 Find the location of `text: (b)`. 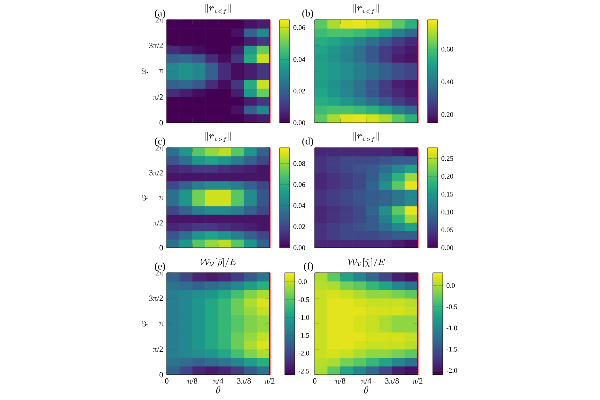

text: (b) is located at coordinates (308, 14).